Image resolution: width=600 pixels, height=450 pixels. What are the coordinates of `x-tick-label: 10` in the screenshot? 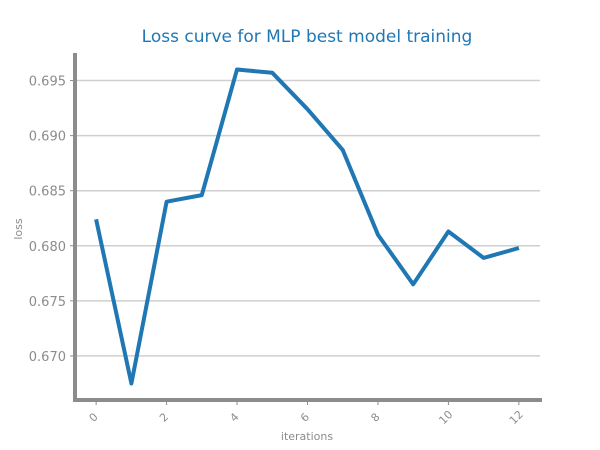 It's located at (445, 417).